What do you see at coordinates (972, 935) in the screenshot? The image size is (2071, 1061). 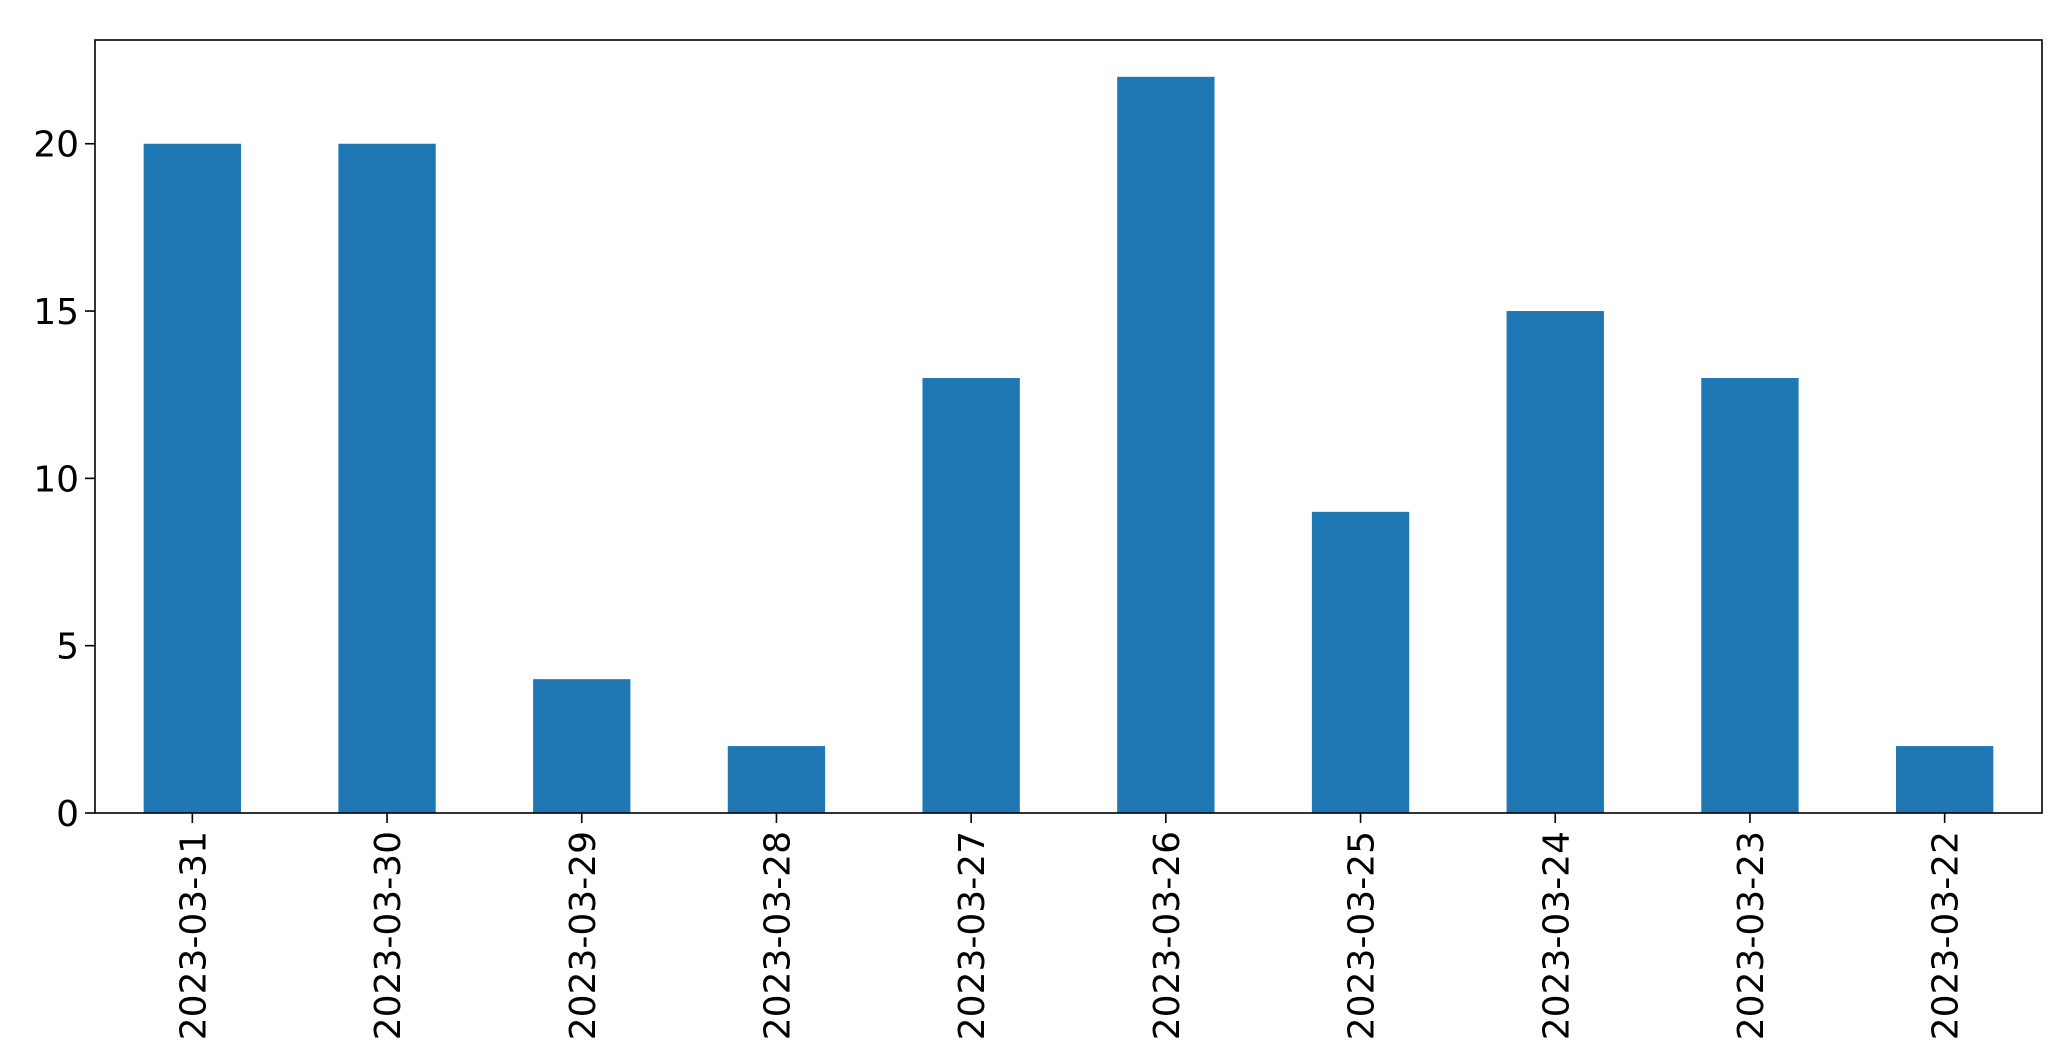 I see `x-tick-label: 2023-03-27` at bounding box center [972, 935].